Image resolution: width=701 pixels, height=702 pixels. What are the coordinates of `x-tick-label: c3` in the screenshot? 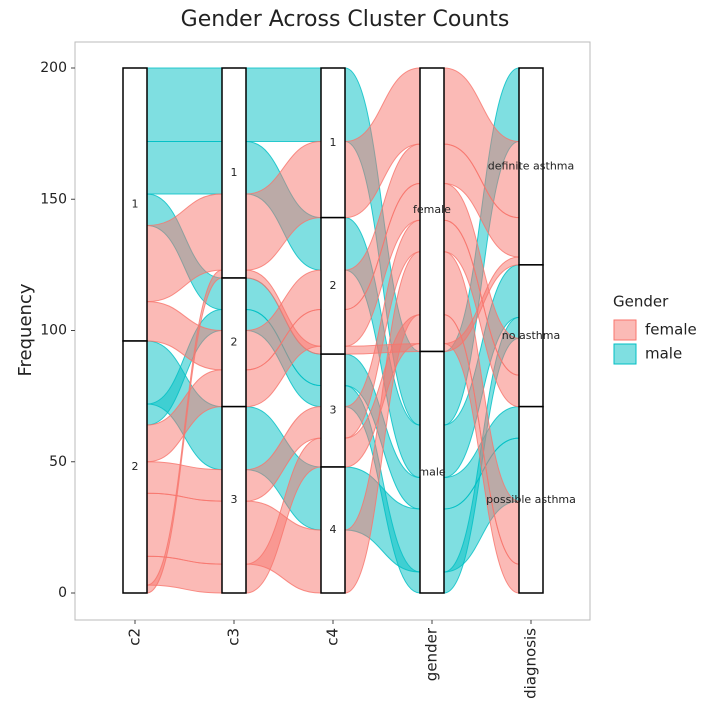 It's located at (234, 637).